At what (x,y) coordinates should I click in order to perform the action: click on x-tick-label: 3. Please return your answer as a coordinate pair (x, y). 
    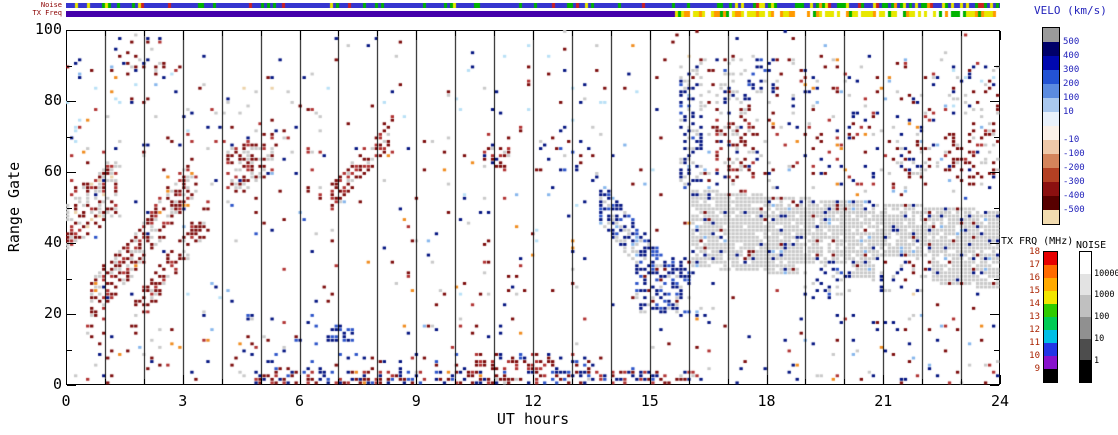
    Looking at the image, I should click on (183, 401).